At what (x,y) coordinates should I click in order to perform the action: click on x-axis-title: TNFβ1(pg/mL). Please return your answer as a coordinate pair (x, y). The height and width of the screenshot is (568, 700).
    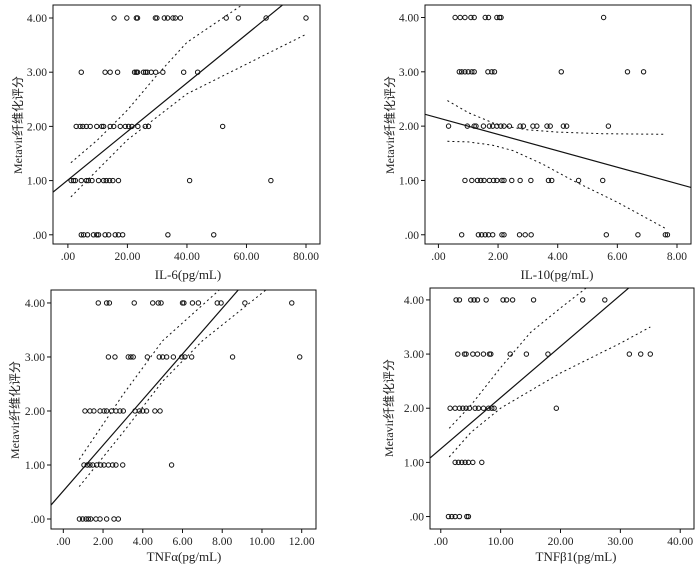
    Looking at the image, I should click on (576, 556).